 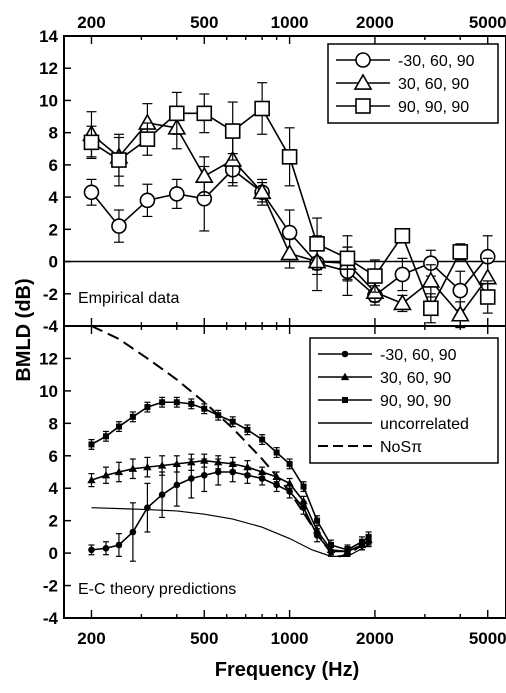 I want to click on top-x-tick-label: 1000, so click(x=290, y=22).